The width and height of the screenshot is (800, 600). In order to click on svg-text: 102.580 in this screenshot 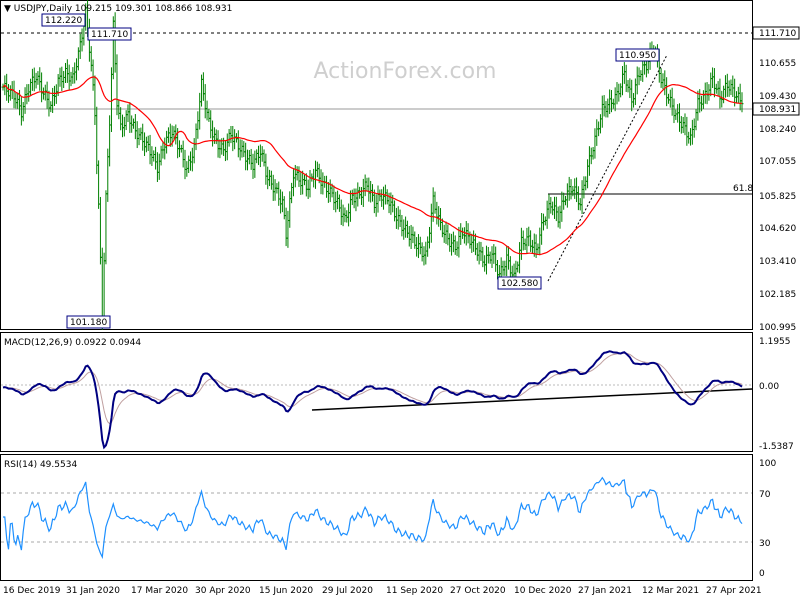, I will do `click(519, 284)`.